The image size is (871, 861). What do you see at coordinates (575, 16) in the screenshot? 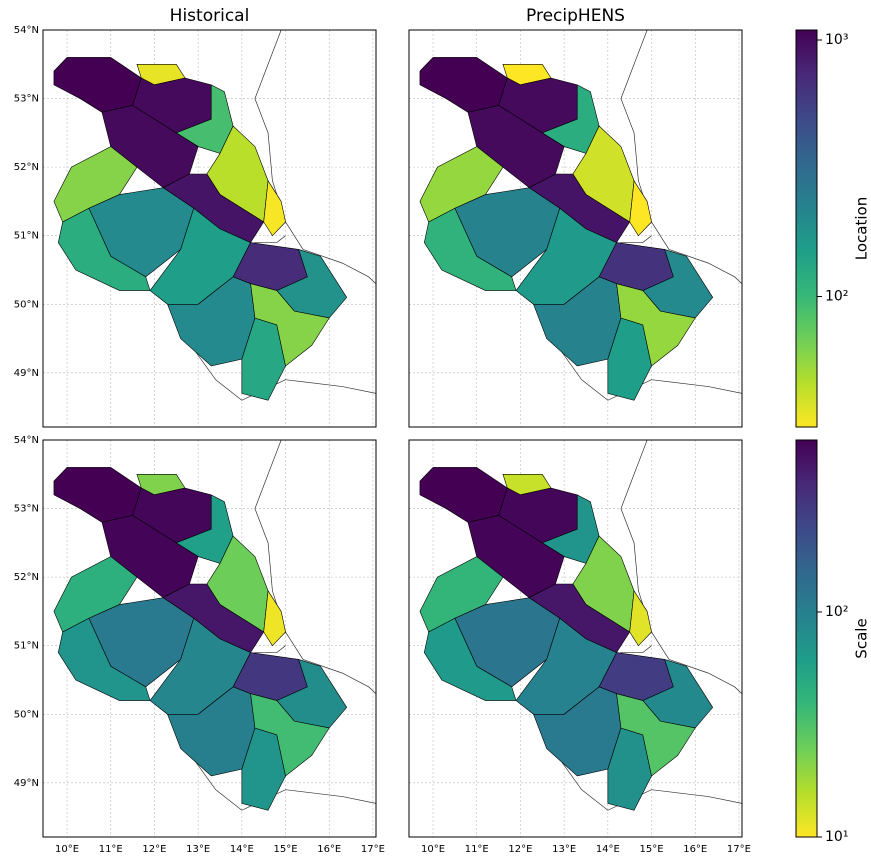
I see `panel-title: PrecipHENS` at bounding box center [575, 16].